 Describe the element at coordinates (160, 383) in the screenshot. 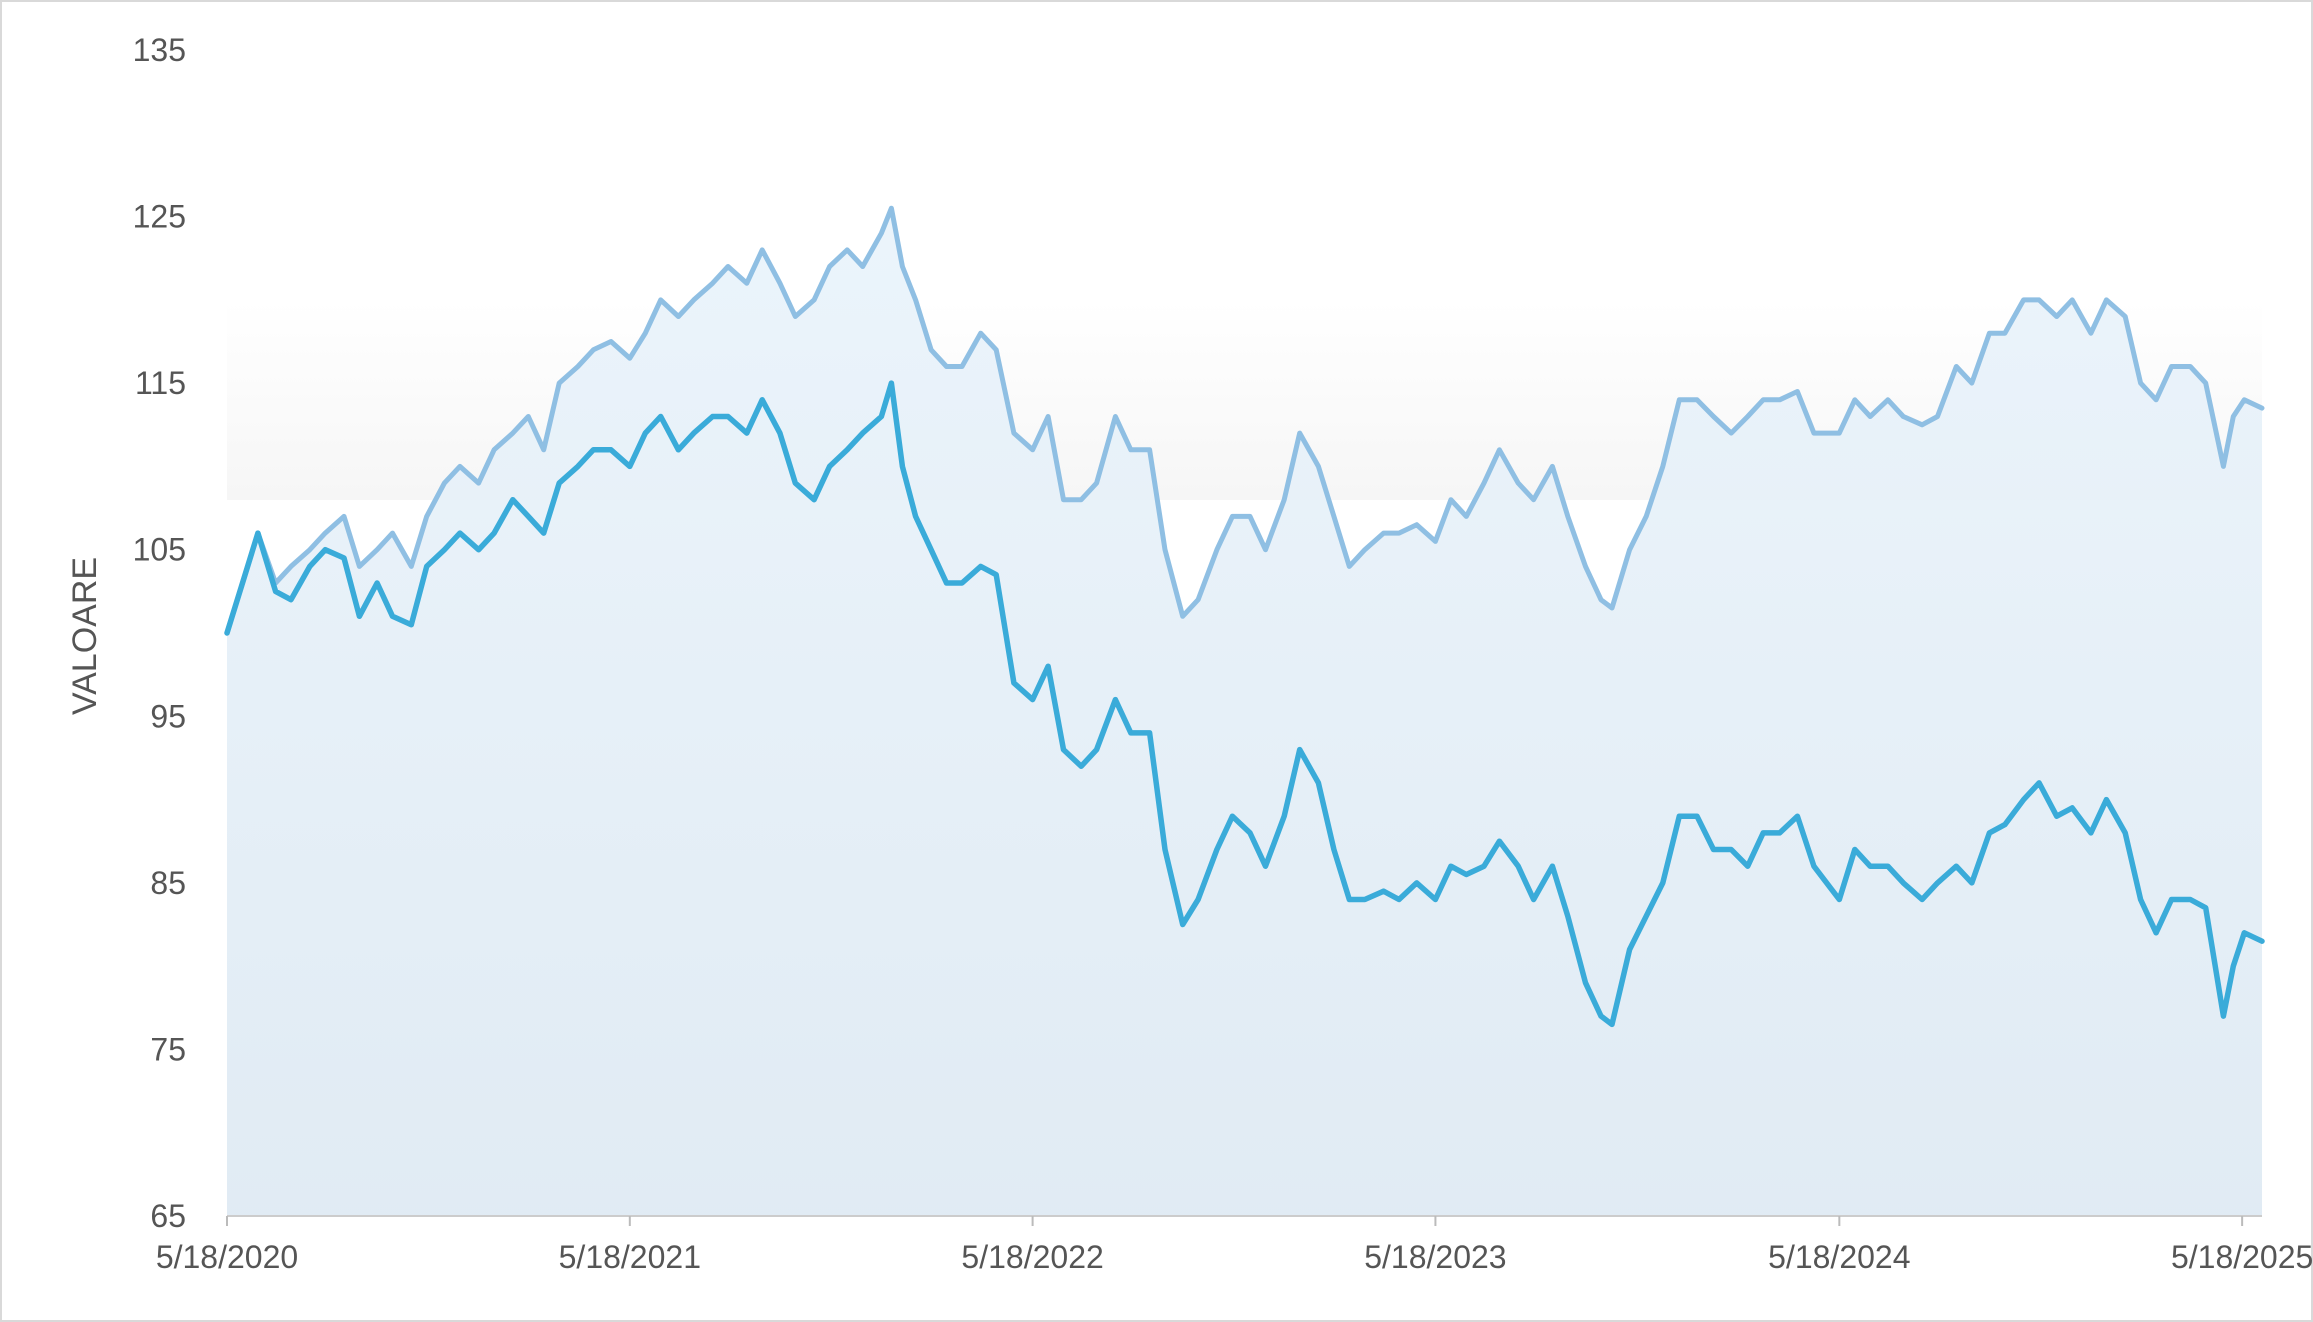

I see `y-tick-label: 115` at that location.